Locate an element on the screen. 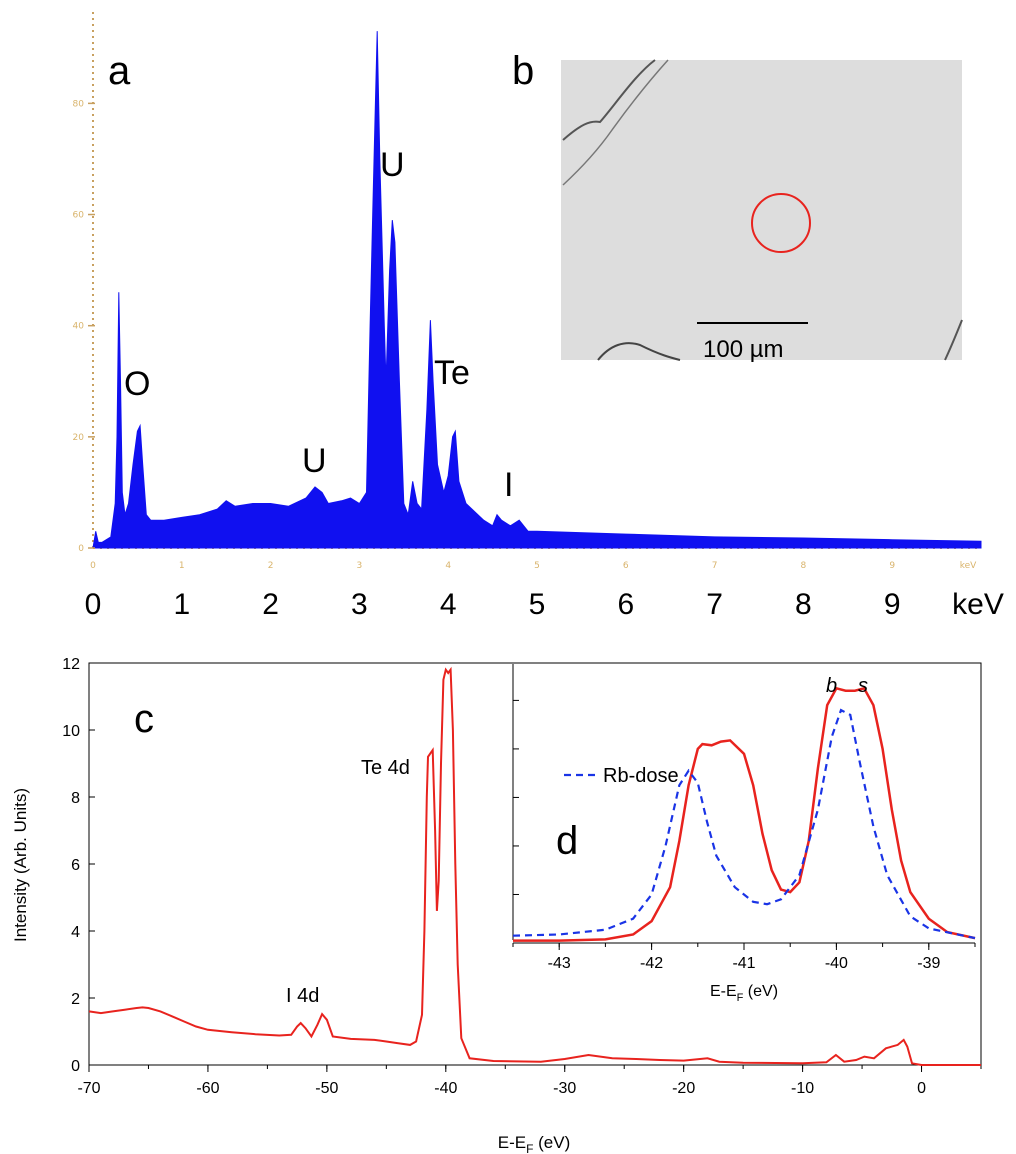 The image size is (1016, 1154). panel-a-small-x-tick-label: 7 is located at coordinates (715, 566).